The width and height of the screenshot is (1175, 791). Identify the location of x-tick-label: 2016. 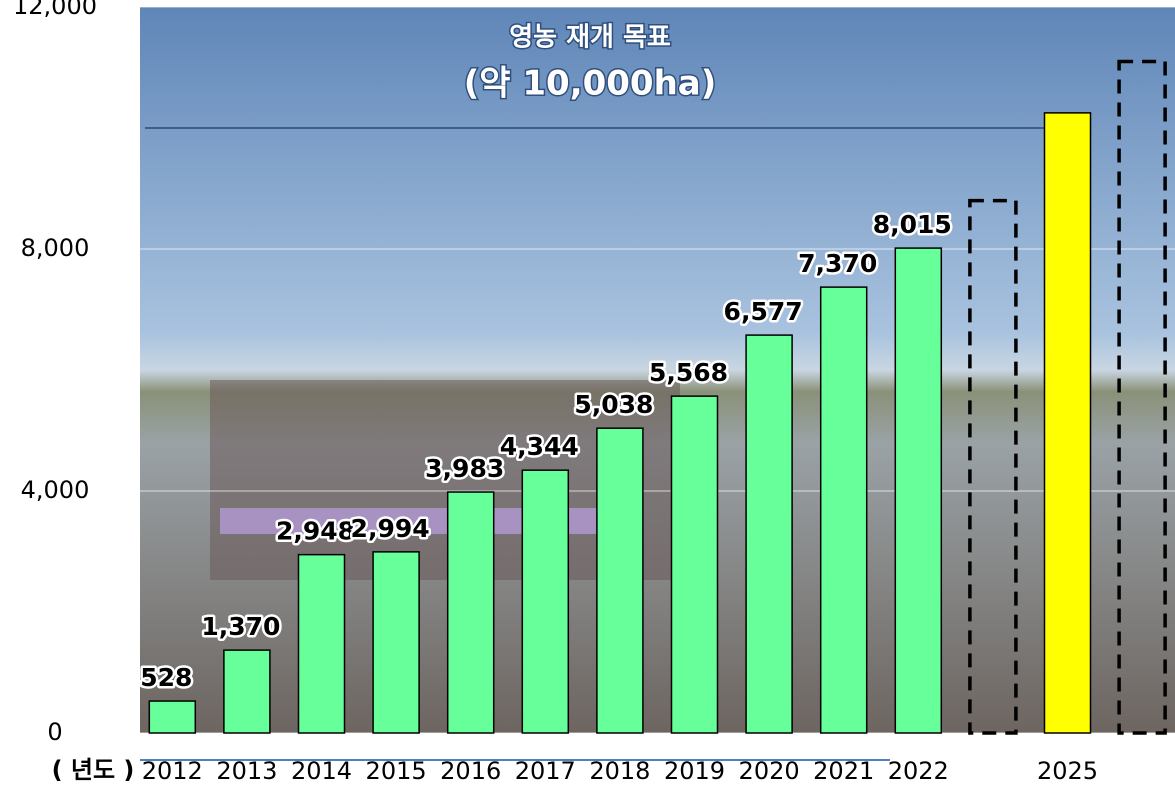
(470, 771).